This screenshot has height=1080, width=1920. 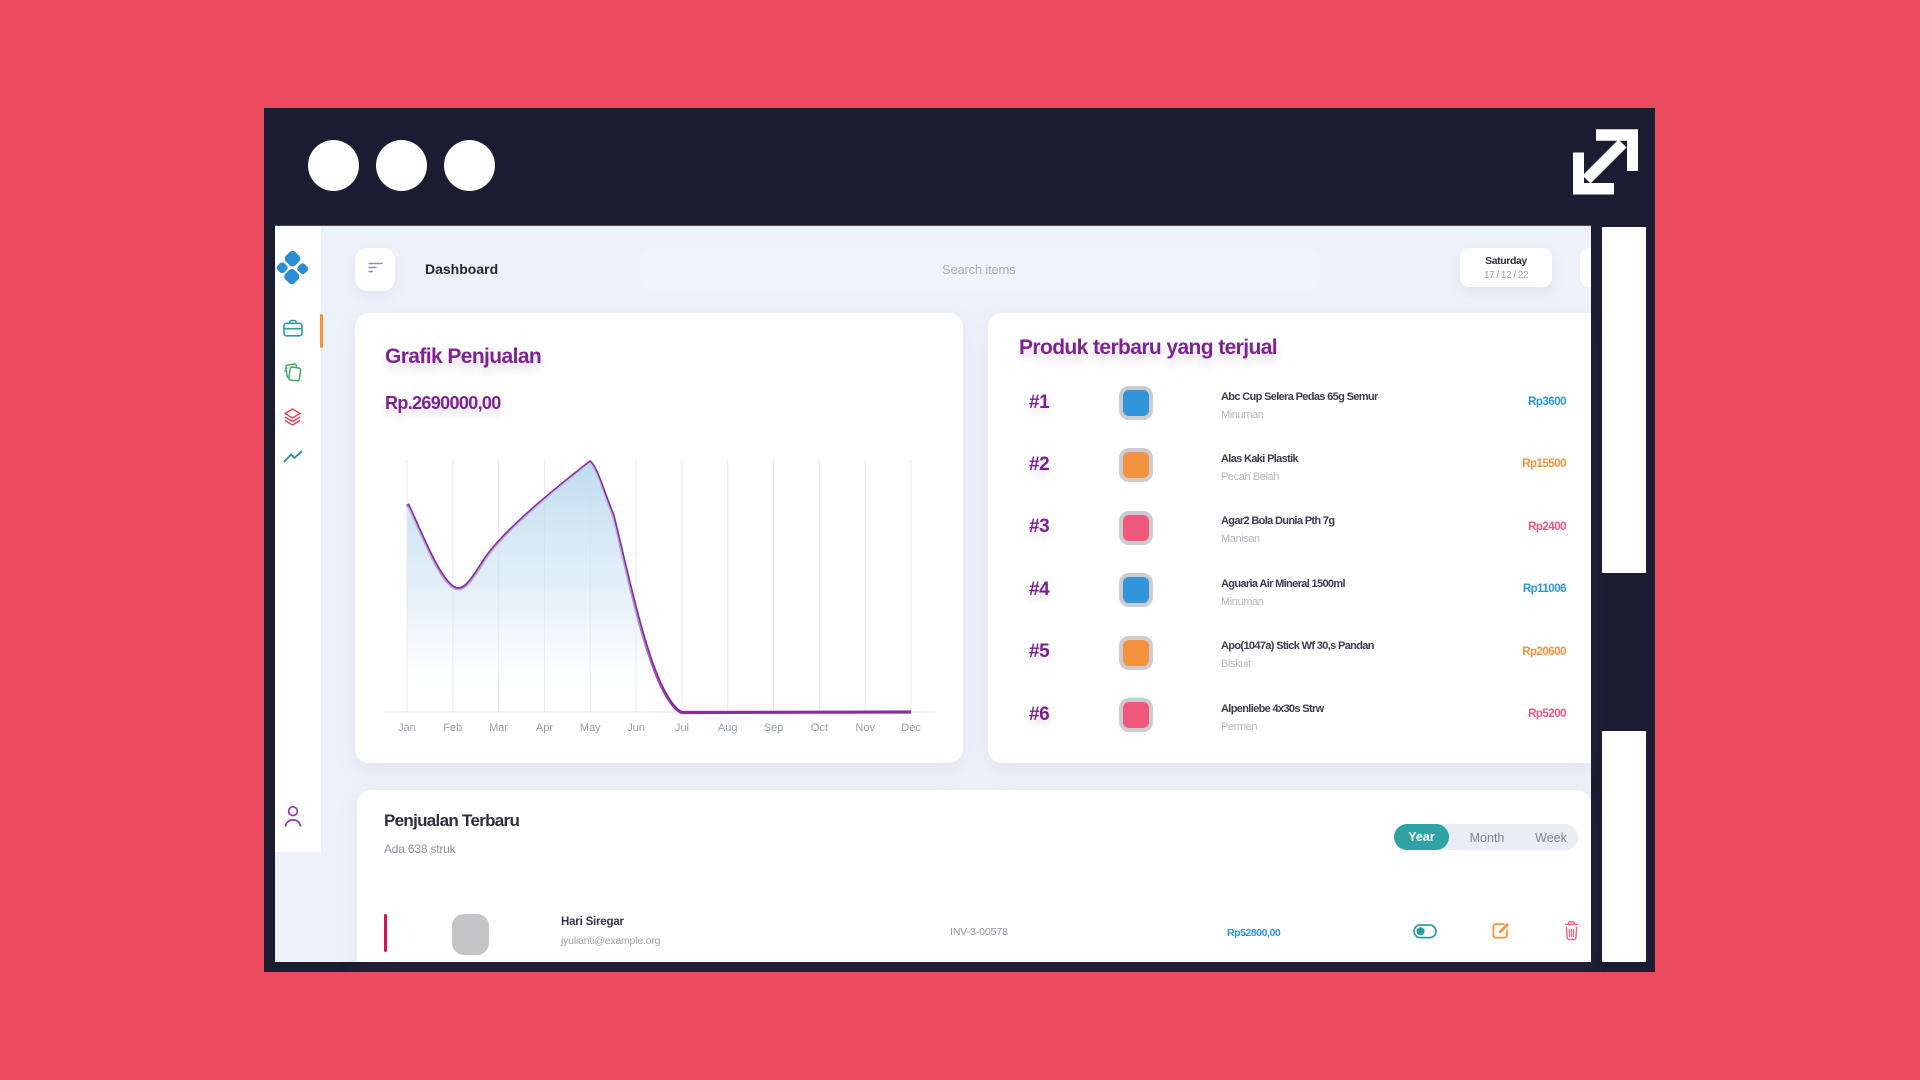 What do you see at coordinates (498, 728) in the screenshot?
I see `svg-text: Mar` at bounding box center [498, 728].